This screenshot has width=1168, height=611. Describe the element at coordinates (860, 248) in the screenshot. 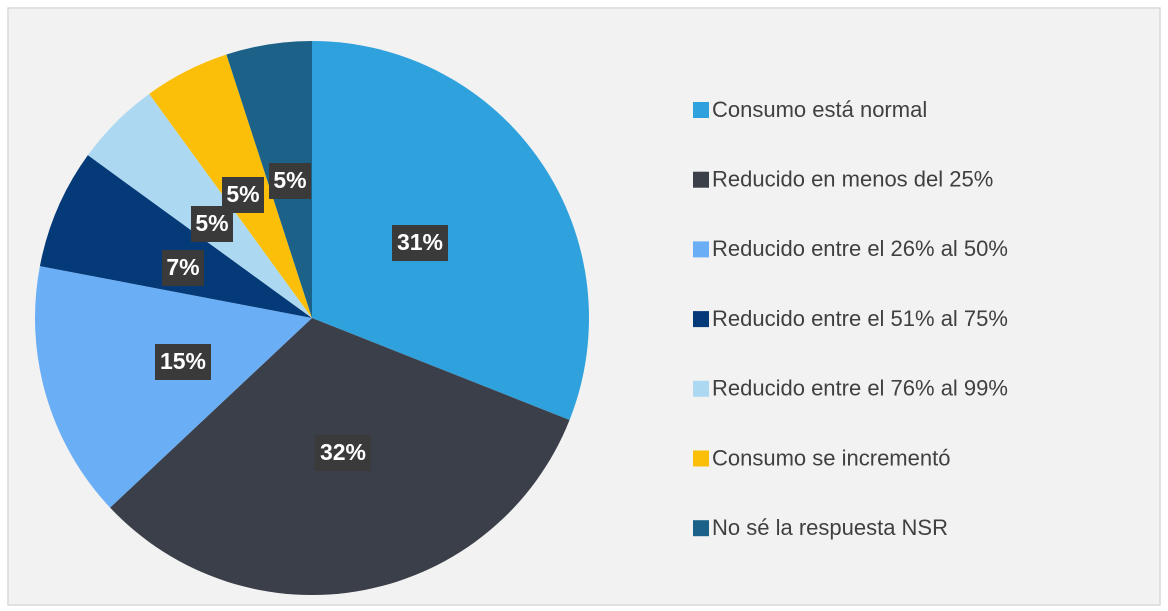

I see `legend-label: Reducido entre el 26% al 50%` at that location.